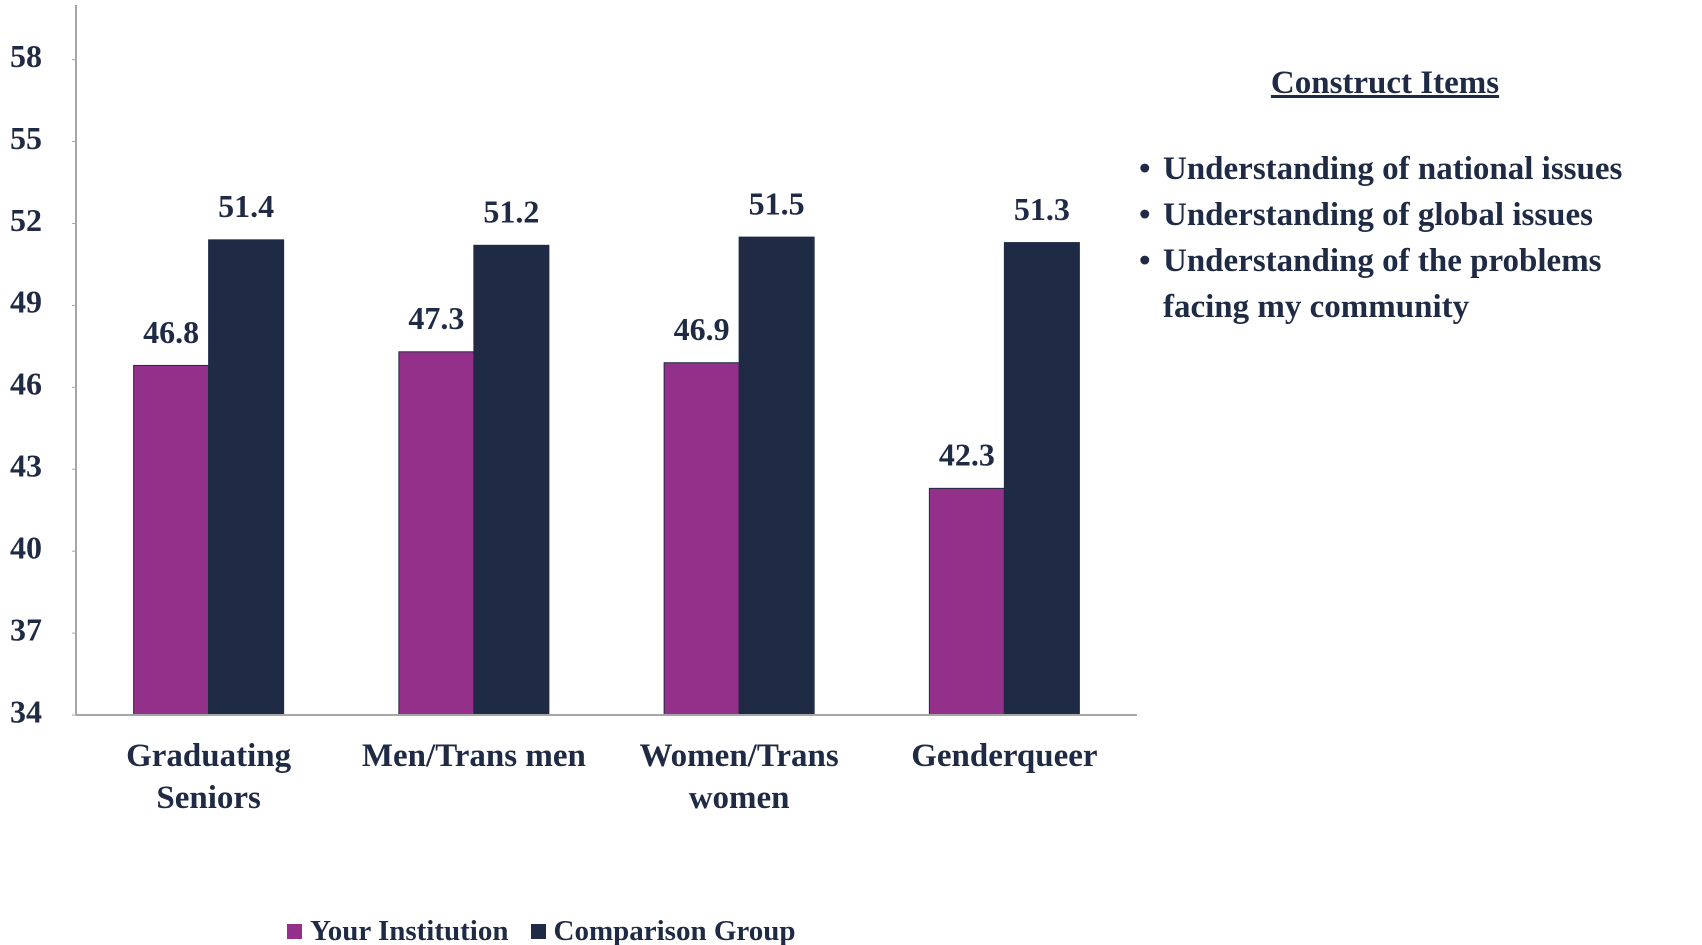 Image resolution: width=1702 pixels, height=945 pixels. I want to click on data-label: 51.5, so click(777, 203).